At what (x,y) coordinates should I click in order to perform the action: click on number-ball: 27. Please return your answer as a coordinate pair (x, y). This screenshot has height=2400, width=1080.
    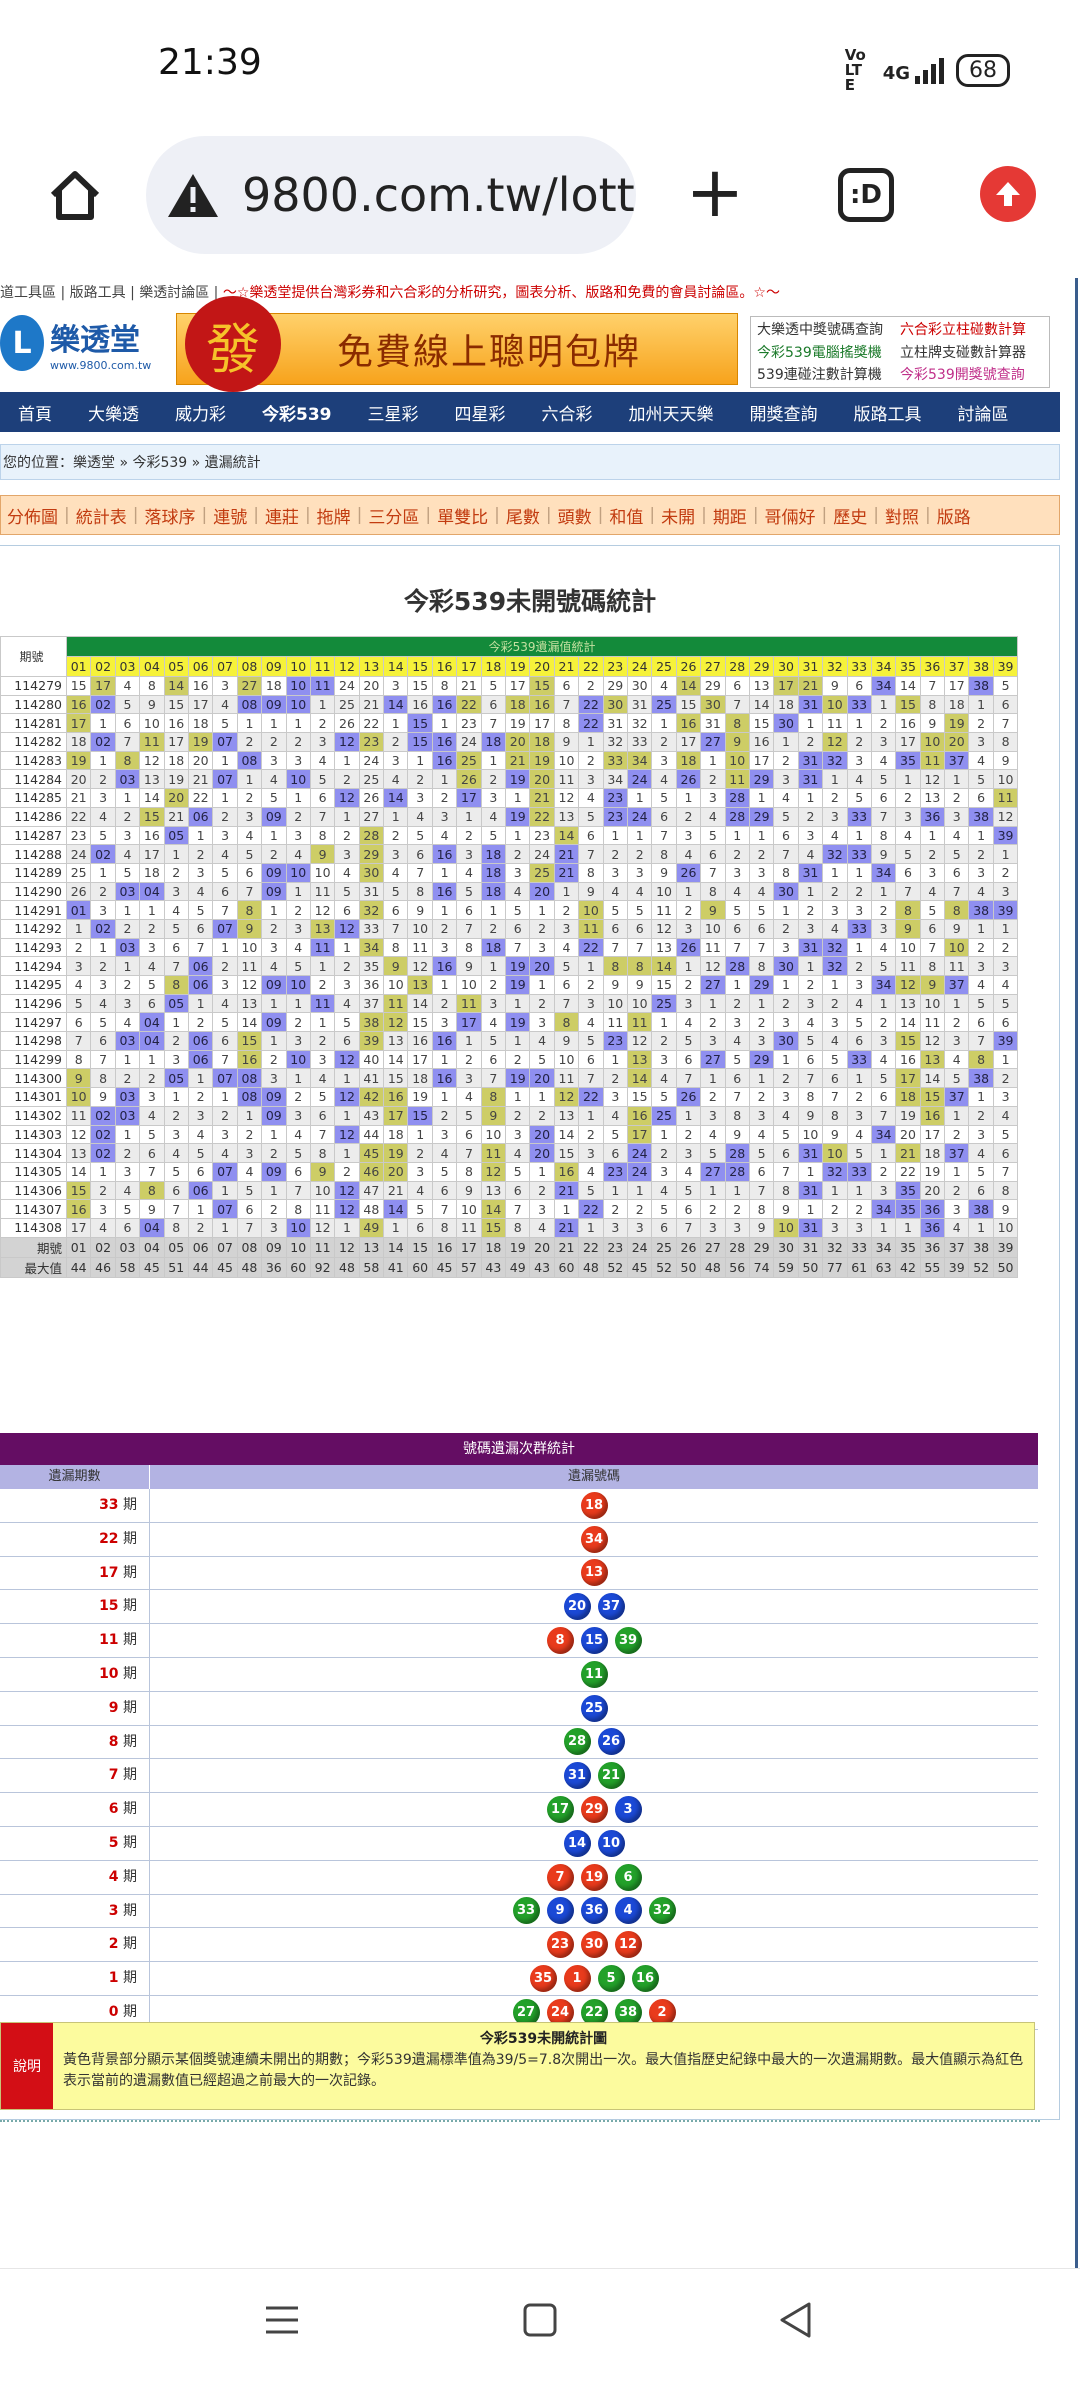
    Looking at the image, I should click on (526, 2012).